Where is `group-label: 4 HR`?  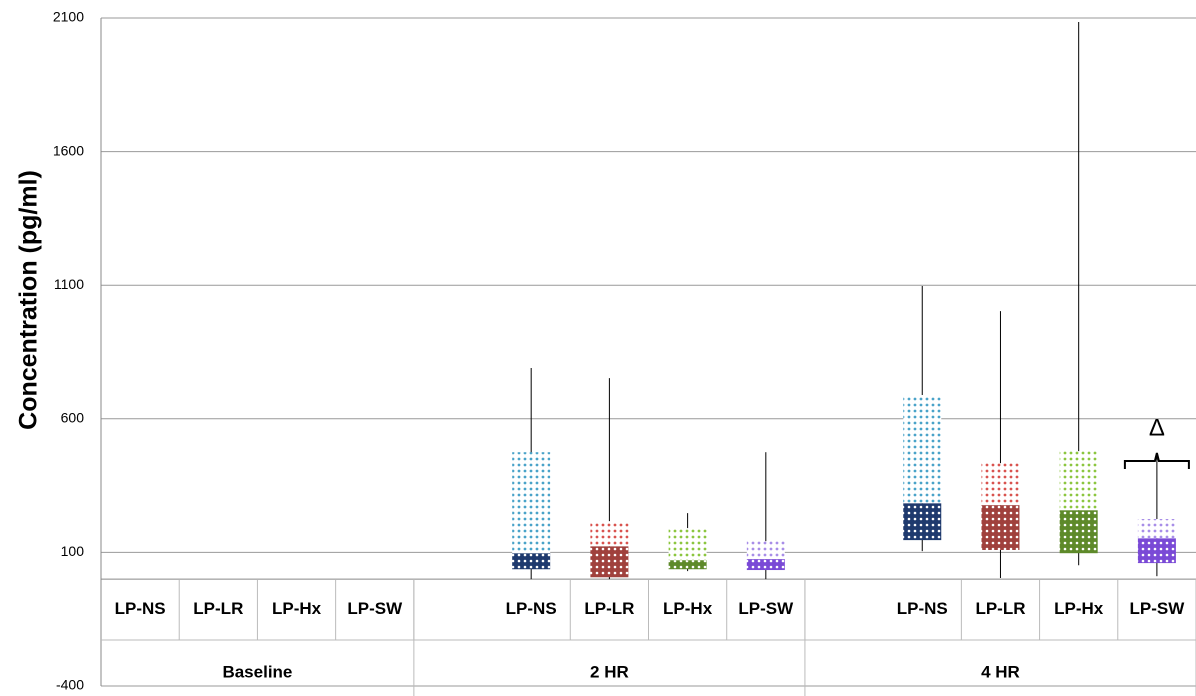
group-label: 4 HR is located at coordinates (1000, 671).